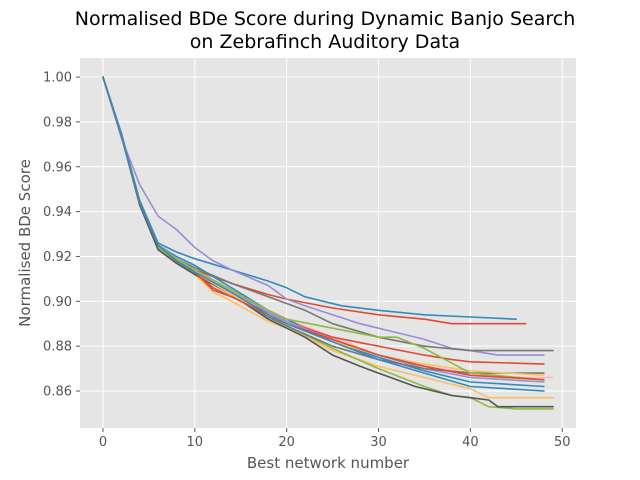 Image resolution: width=640 pixels, height=480 pixels. Describe the element at coordinates (57, 122) in the screenshot. I see `y-tick-label: 0.98` at that location.